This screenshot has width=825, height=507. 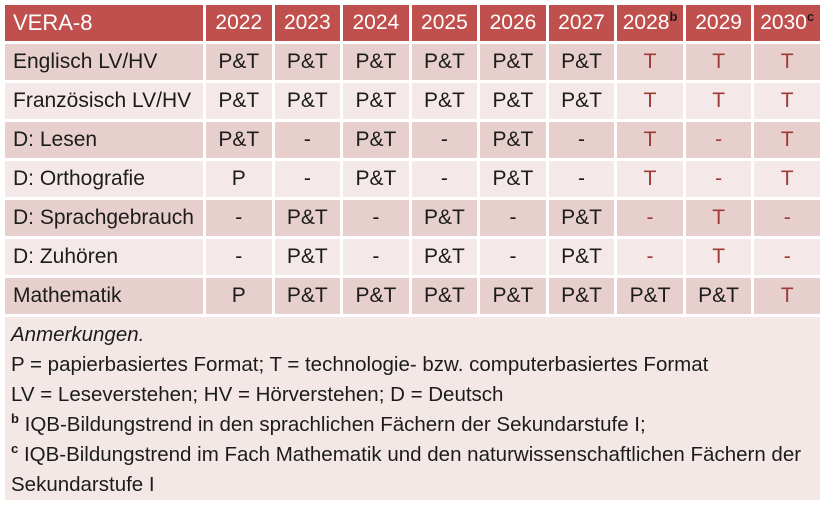 I want to click on year-label: 2022, so click(x=239, y=22).